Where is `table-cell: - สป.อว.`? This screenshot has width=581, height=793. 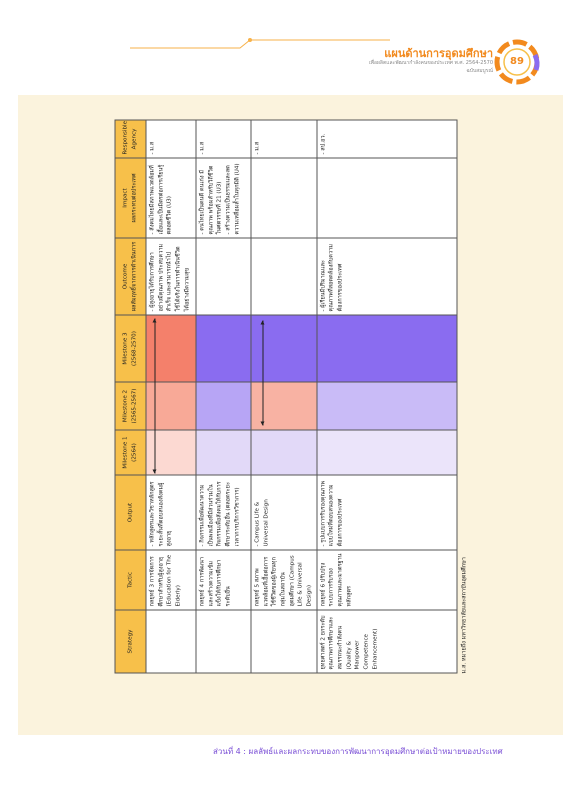 table-cell: - สป.อว. is located at coordinates (386, 139).